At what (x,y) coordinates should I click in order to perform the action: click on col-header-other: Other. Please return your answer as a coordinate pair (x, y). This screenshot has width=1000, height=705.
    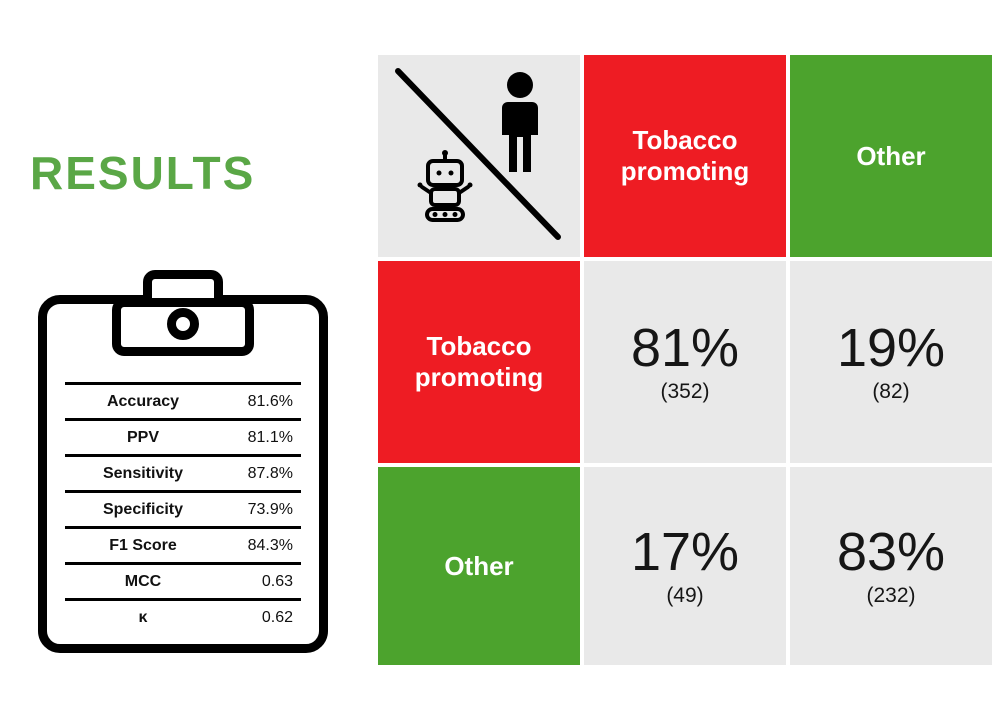
    Looking at the image, I should click on (891, 156).